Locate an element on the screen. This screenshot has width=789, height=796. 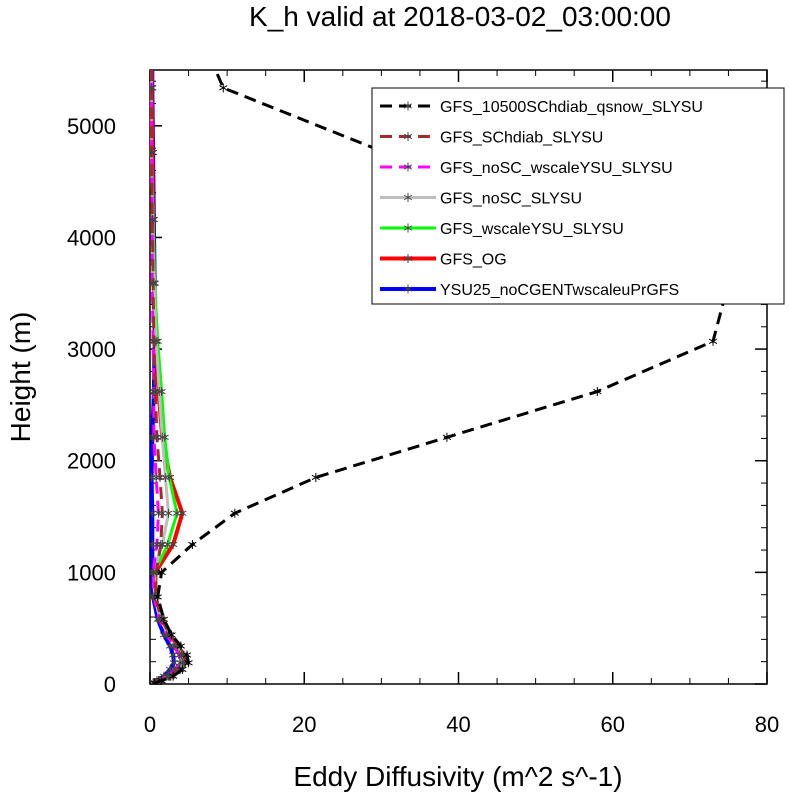
legend-label: GFS_noSC_SLYSU is located at coordinates (511, 199).